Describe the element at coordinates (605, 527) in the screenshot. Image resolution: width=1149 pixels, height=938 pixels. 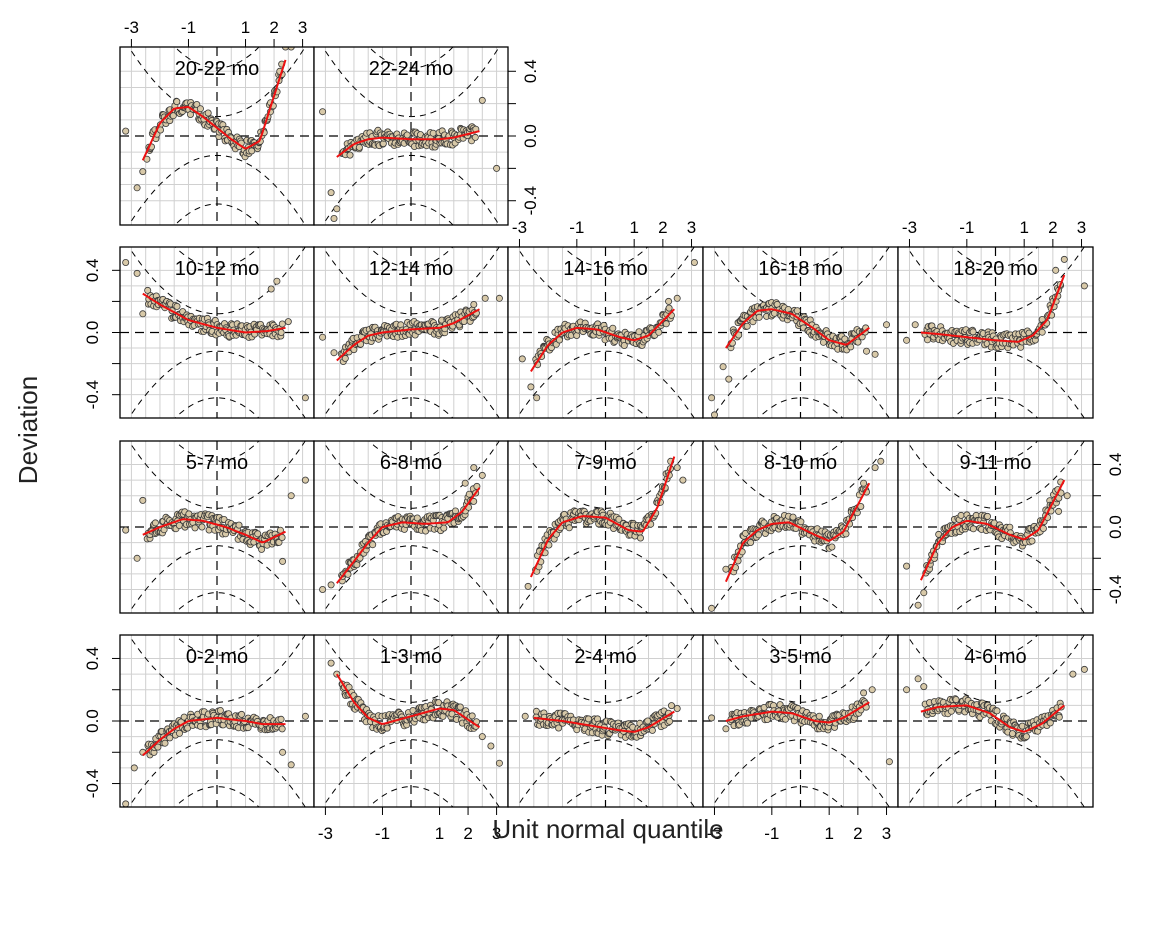
I see `panel-7-9-mo: 7-9 mo` at that location.